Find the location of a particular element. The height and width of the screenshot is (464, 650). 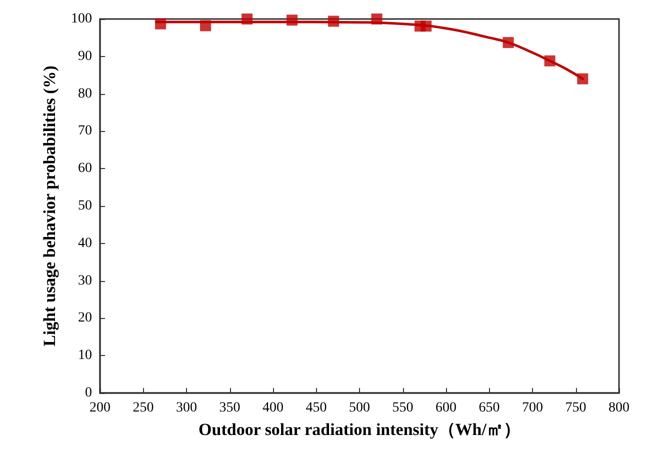

y-tick-label: 100 is located at coordinates (81, 19).